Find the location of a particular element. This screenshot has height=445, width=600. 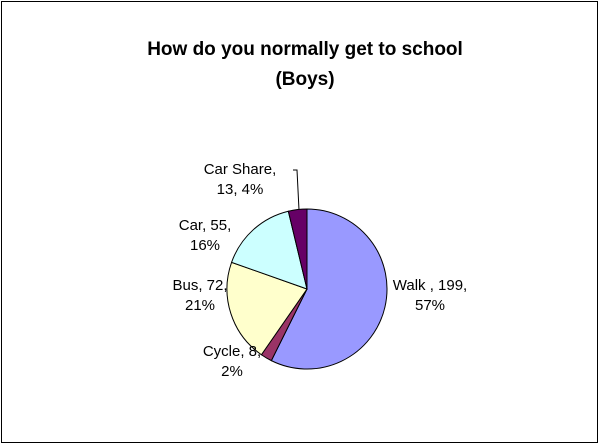

chart-title: How do you normally get to school is located at coordinates (305, 49).